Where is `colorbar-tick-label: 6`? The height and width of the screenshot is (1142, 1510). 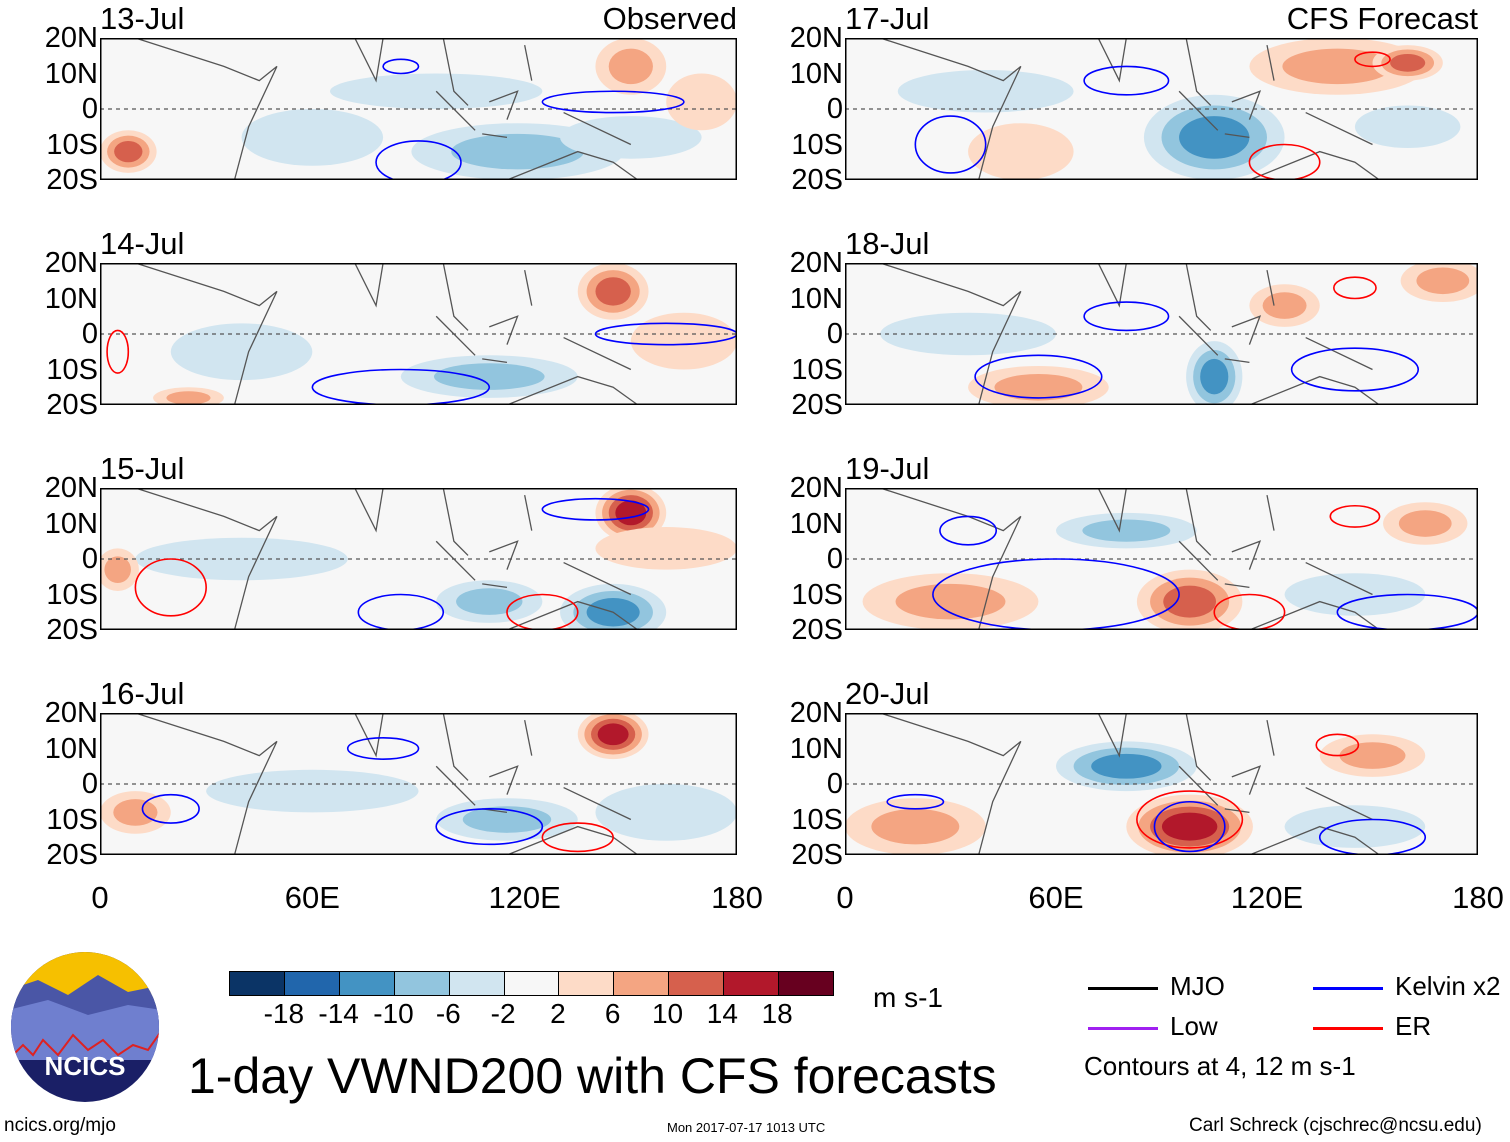
colorbar-tick-label: 6 is located at coordinates (612, 1013).